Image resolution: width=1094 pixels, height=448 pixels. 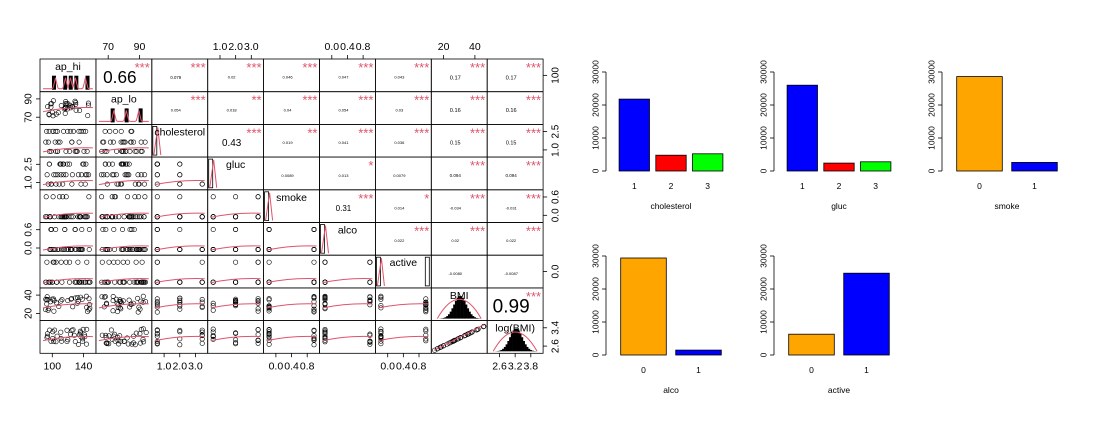 I want to click on correlation-value: 0.013, so click(x=343, y=175).